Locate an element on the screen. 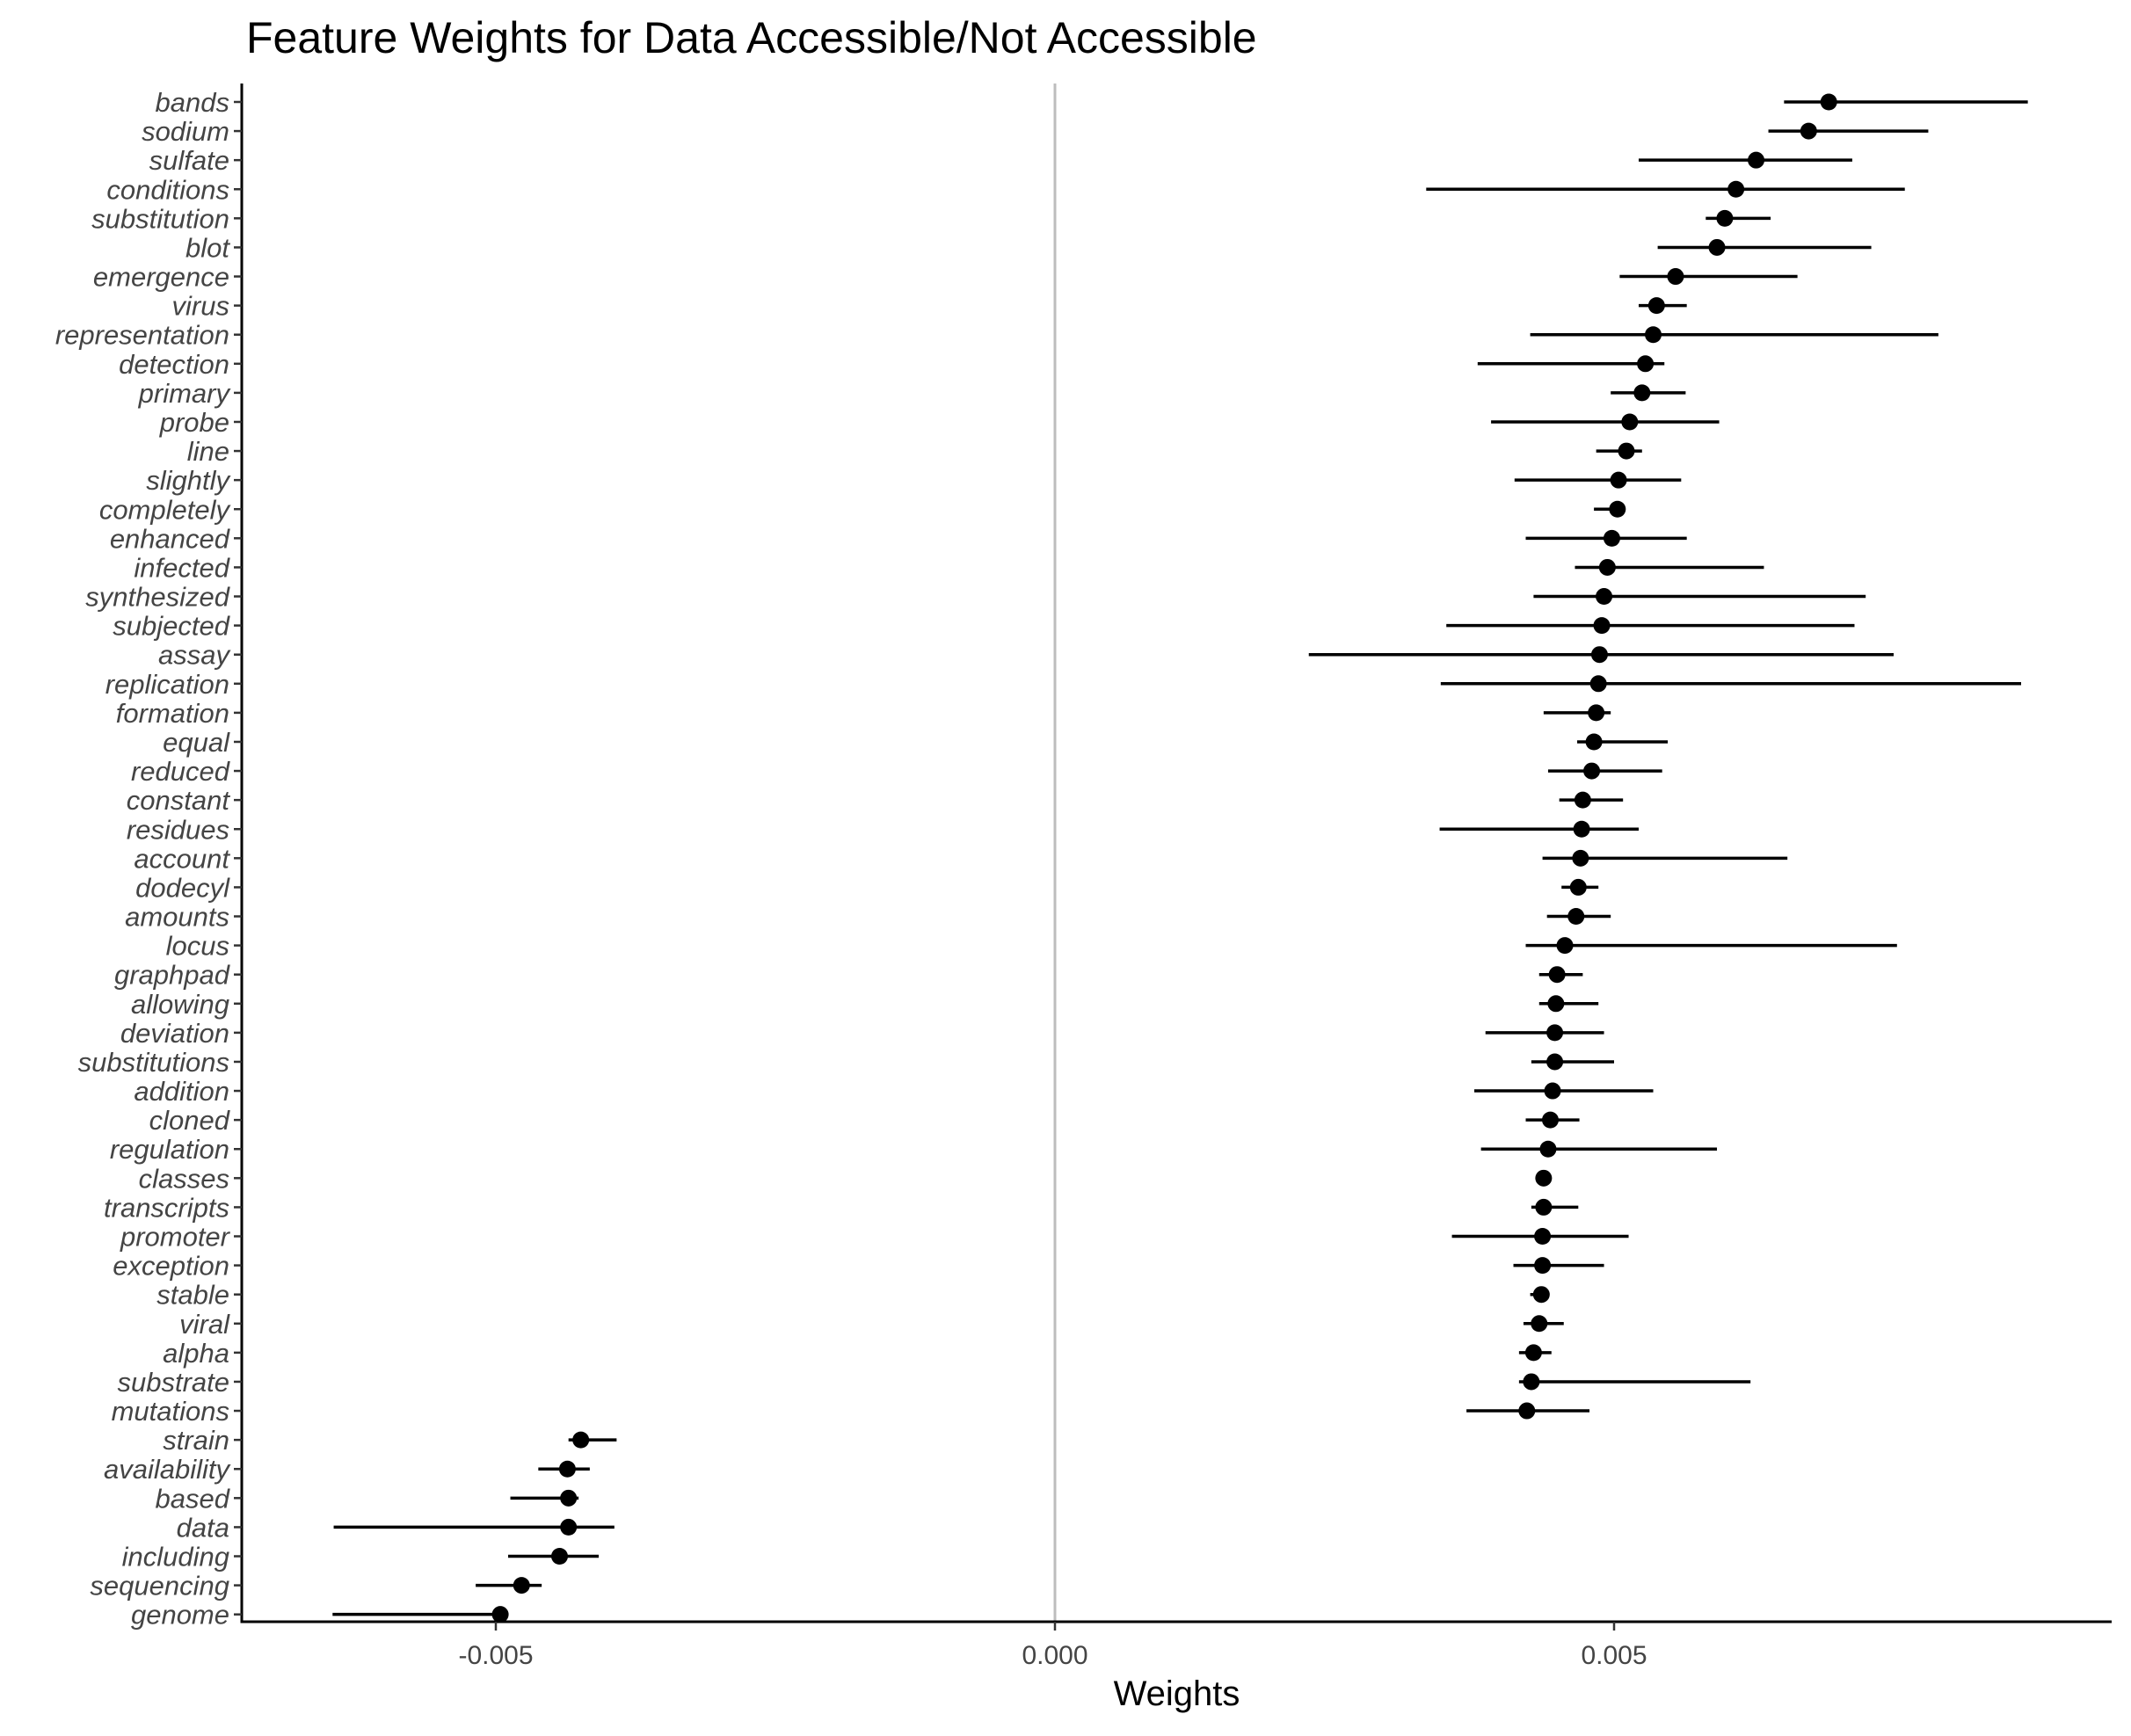 This screenshot has width=2131, height=1736. y-tick-label: completely is located at coordinates (165, 509).